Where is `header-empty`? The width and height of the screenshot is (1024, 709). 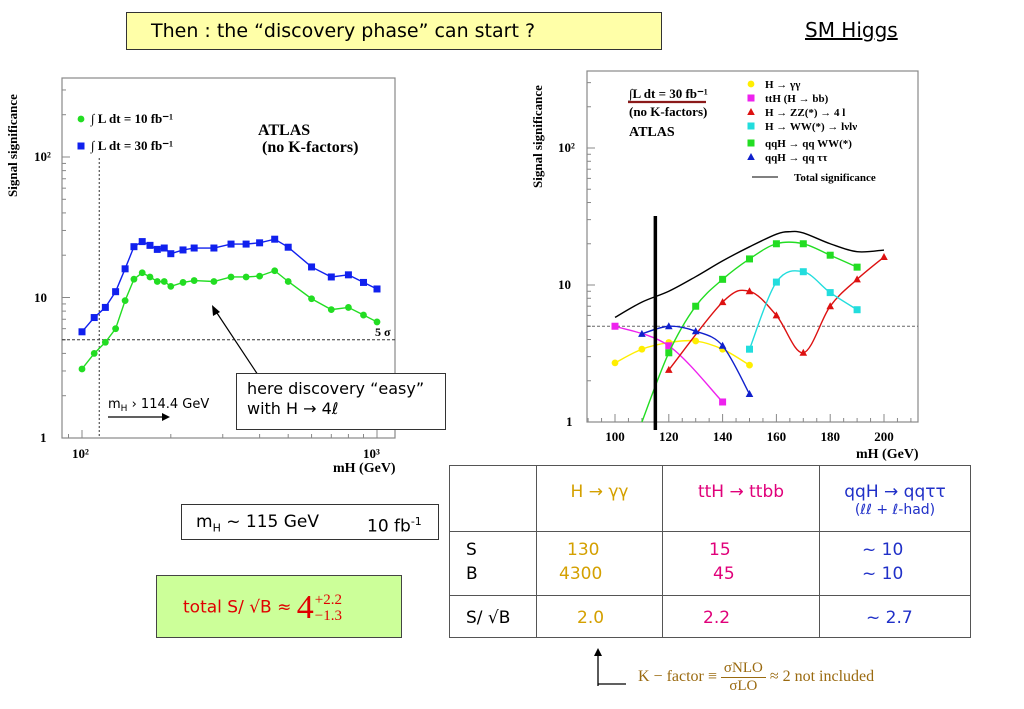 header-empty is located at coordinates (493, 498).